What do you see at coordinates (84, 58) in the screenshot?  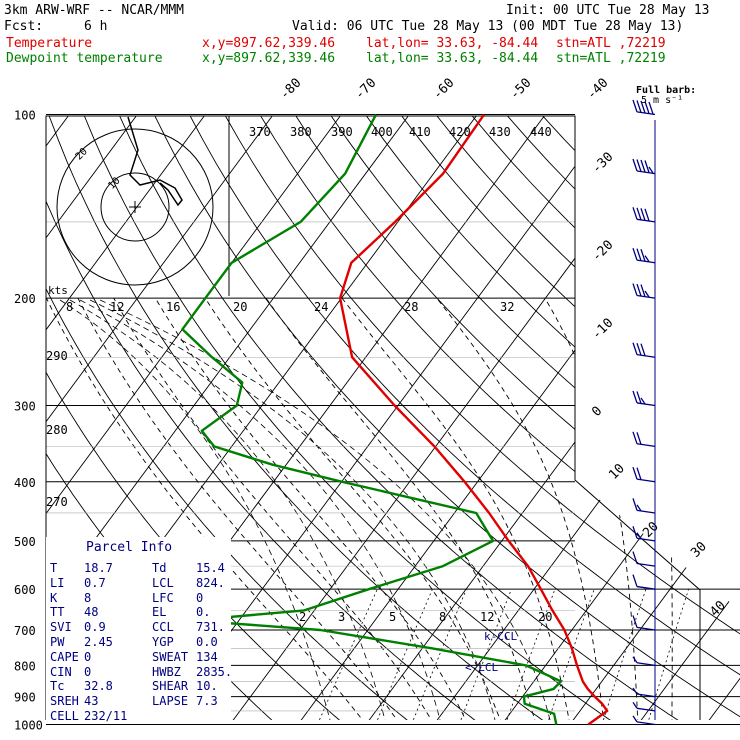 I see `legend-dewpoint: Dewpoint temperature` at bounding box center [84, 58].